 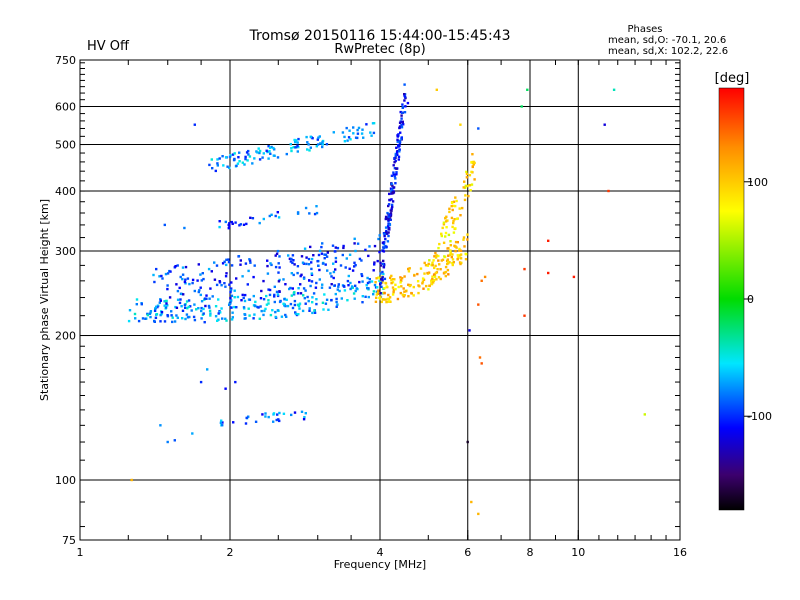 What do you see at coordinates (69, 540) in the screenshot?
I see `y-tick-label: 75` at bounding box center [69, 540].